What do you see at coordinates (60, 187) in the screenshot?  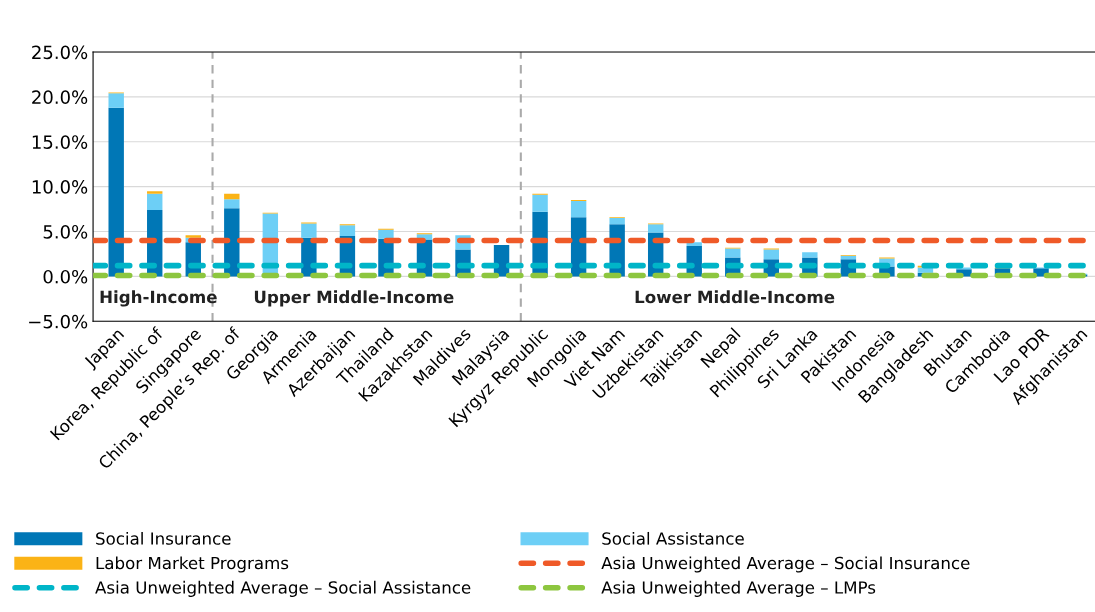 I see `y-tick-label: 10.0%` at bounding box center [60, 187].